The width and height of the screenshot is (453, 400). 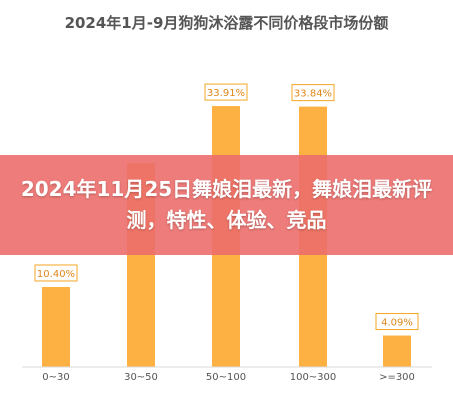 I want to click on data-label-2: 33.91%, so click(x=226, y=93).